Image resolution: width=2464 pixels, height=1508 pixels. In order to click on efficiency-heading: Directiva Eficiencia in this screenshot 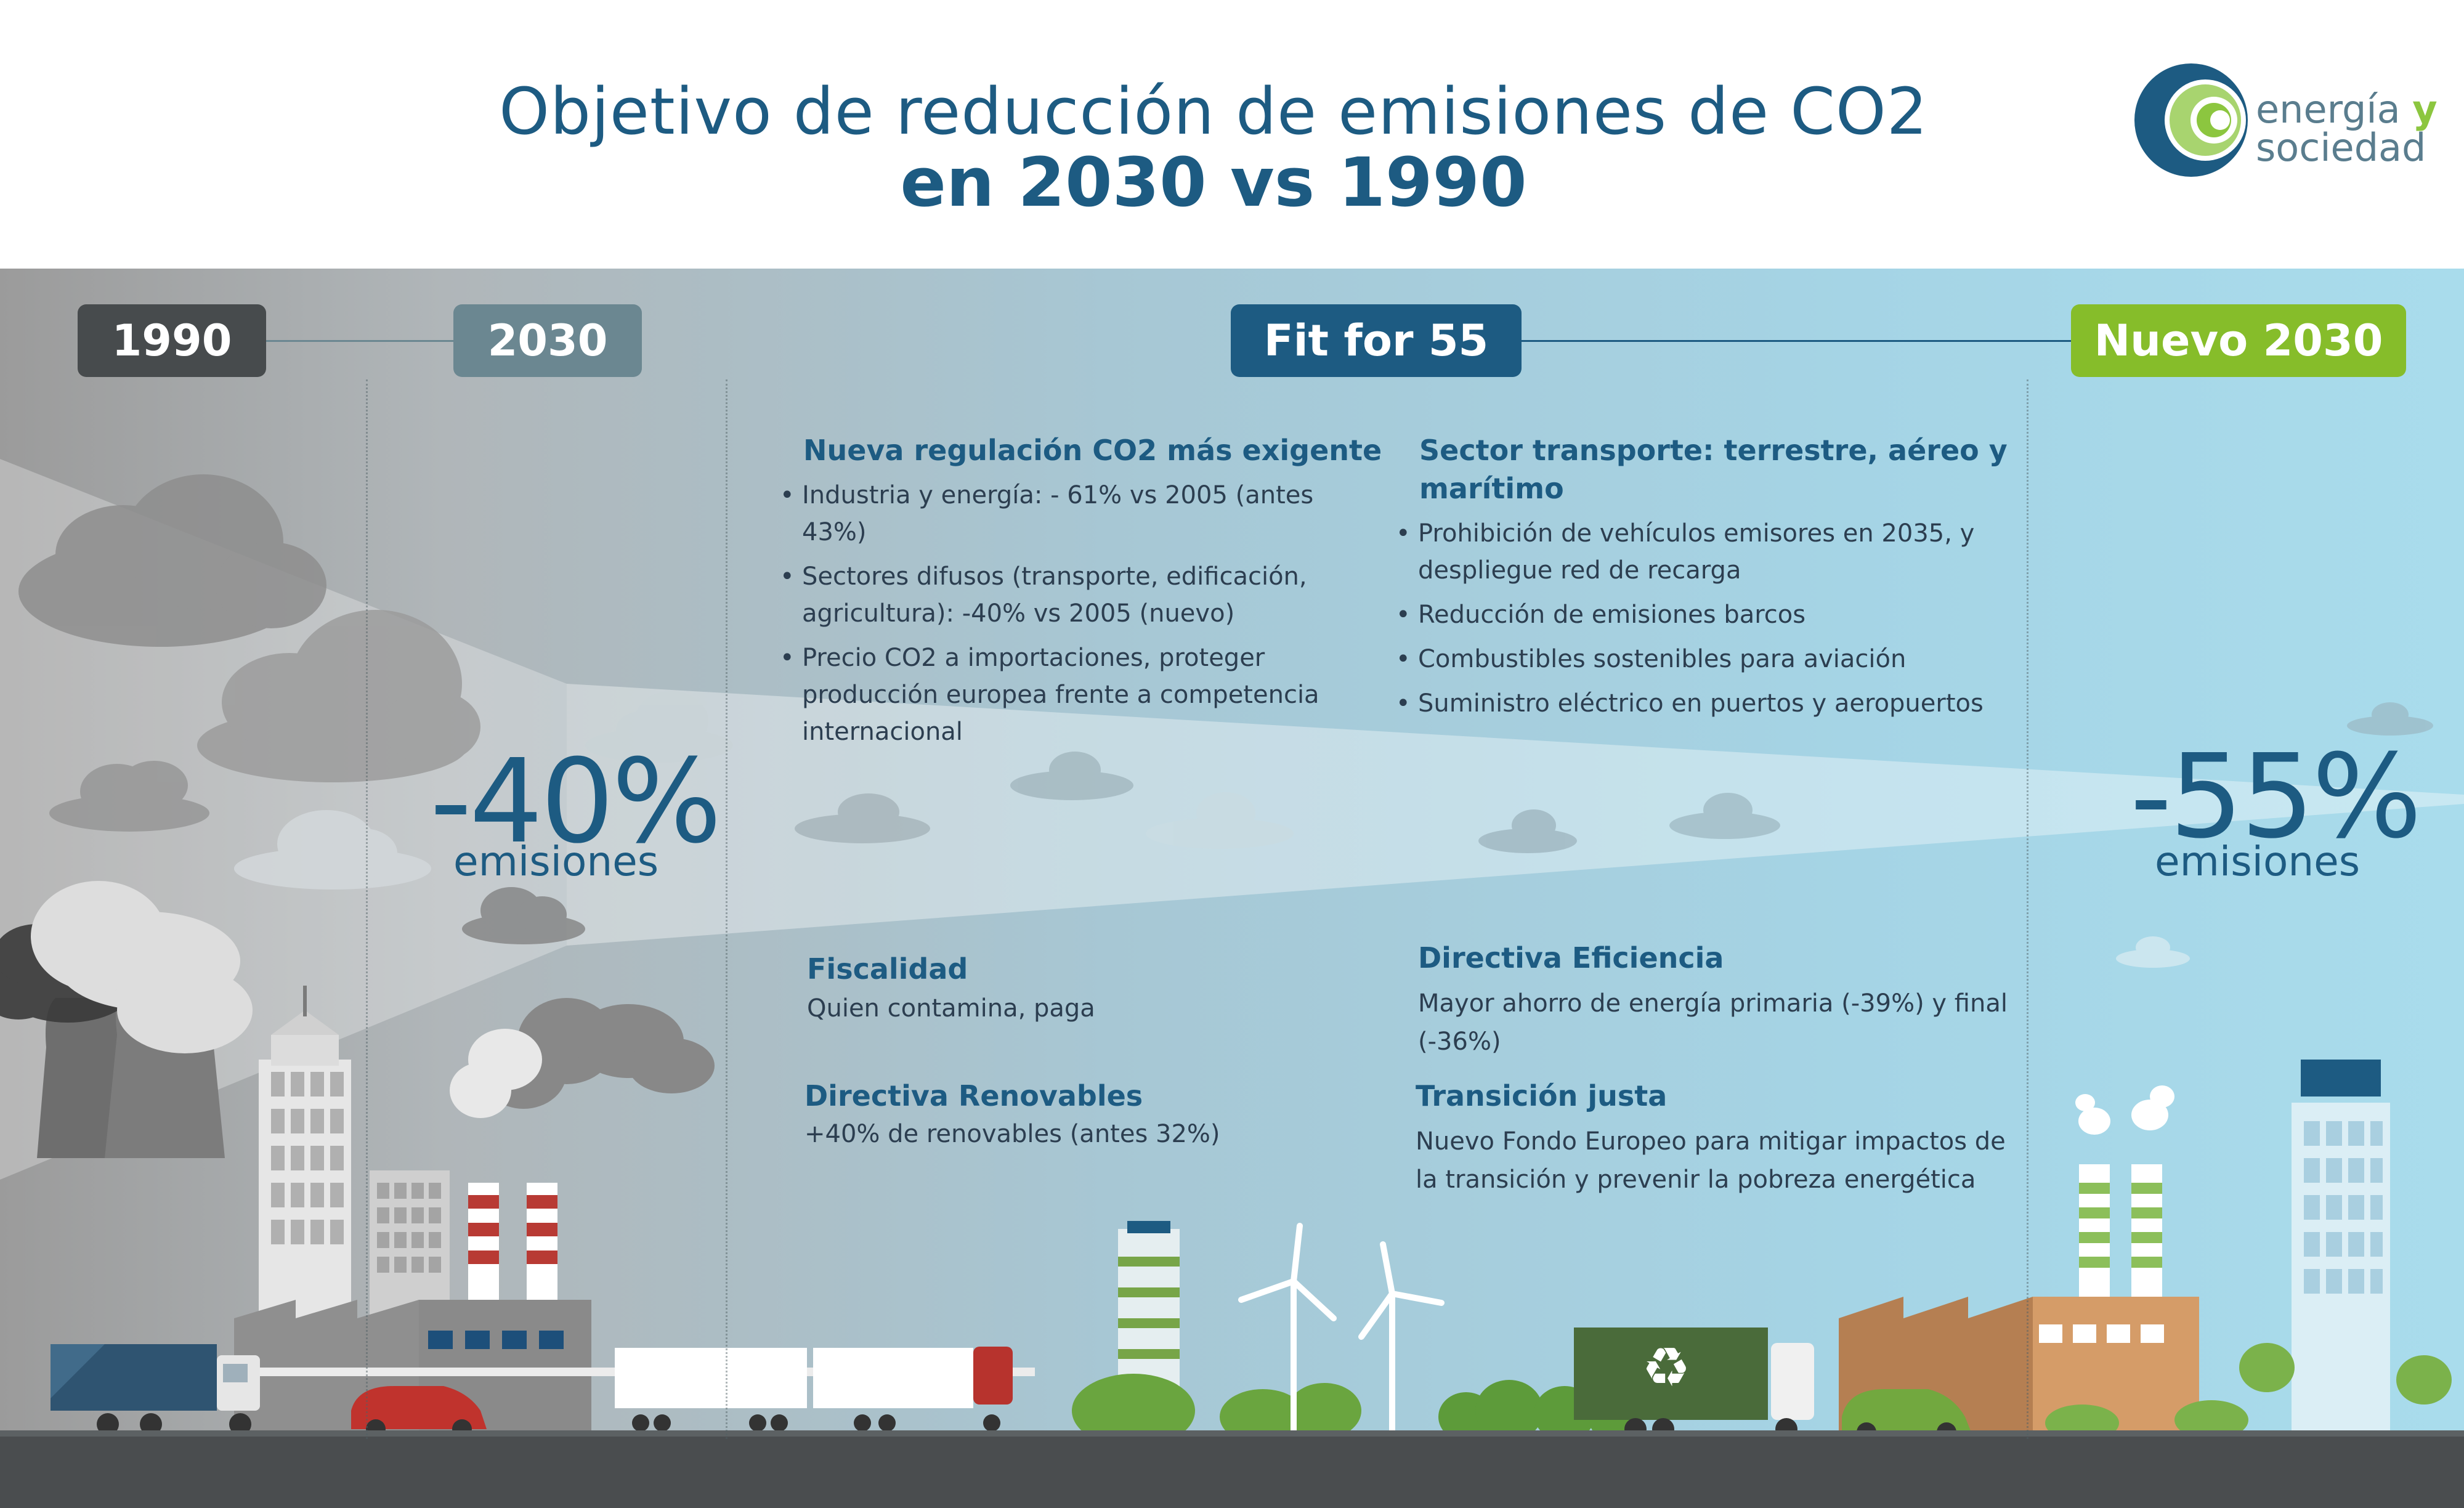, I will do `click(1571, 958)`.